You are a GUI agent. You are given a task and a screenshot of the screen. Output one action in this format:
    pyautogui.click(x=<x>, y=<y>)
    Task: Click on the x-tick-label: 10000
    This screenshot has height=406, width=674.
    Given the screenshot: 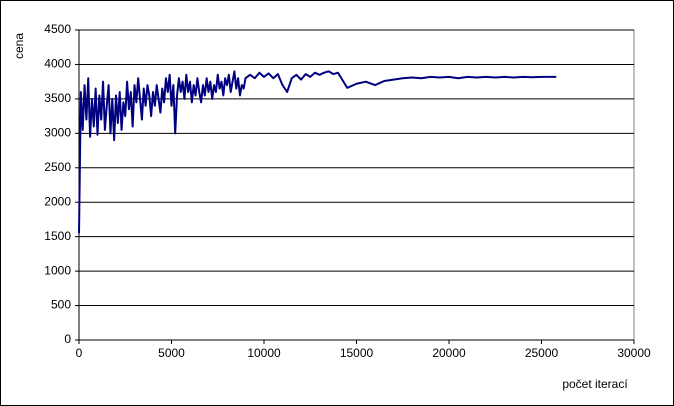 What is the action you would take?
    pyautogui.click(x=264, y=353)
    